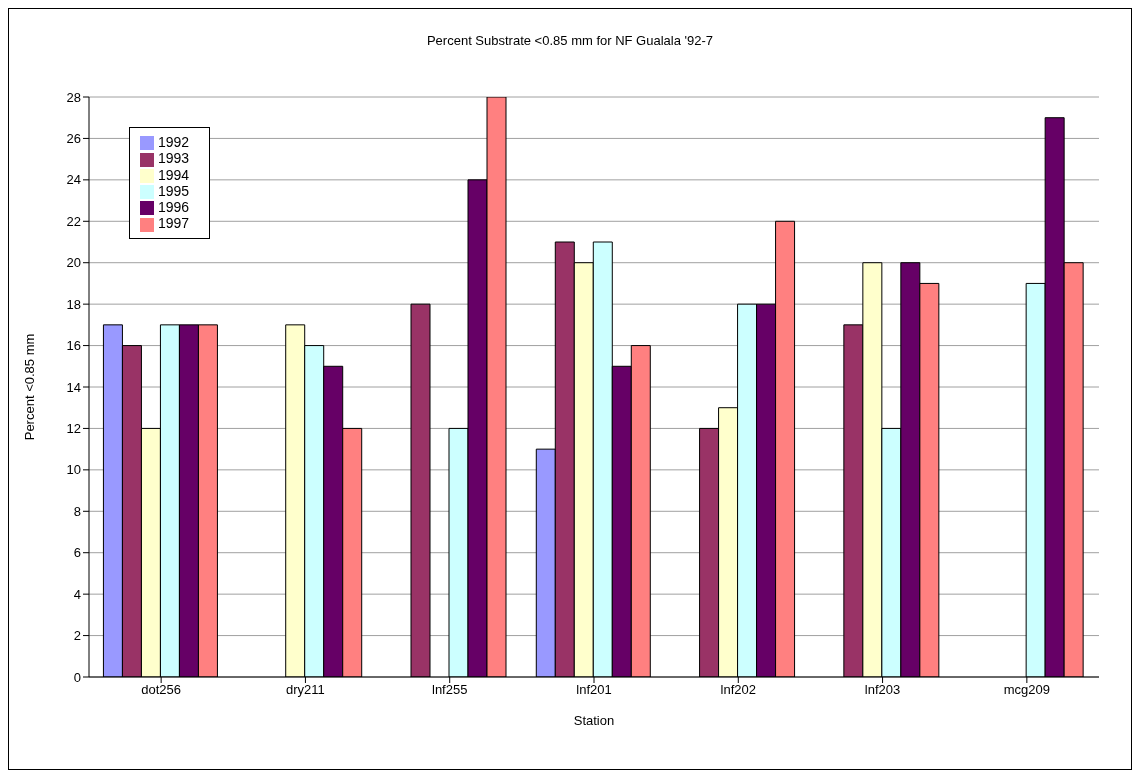 The image size is (1140, 778). I want to click on y-tick-label: 28, so click(73, 97).